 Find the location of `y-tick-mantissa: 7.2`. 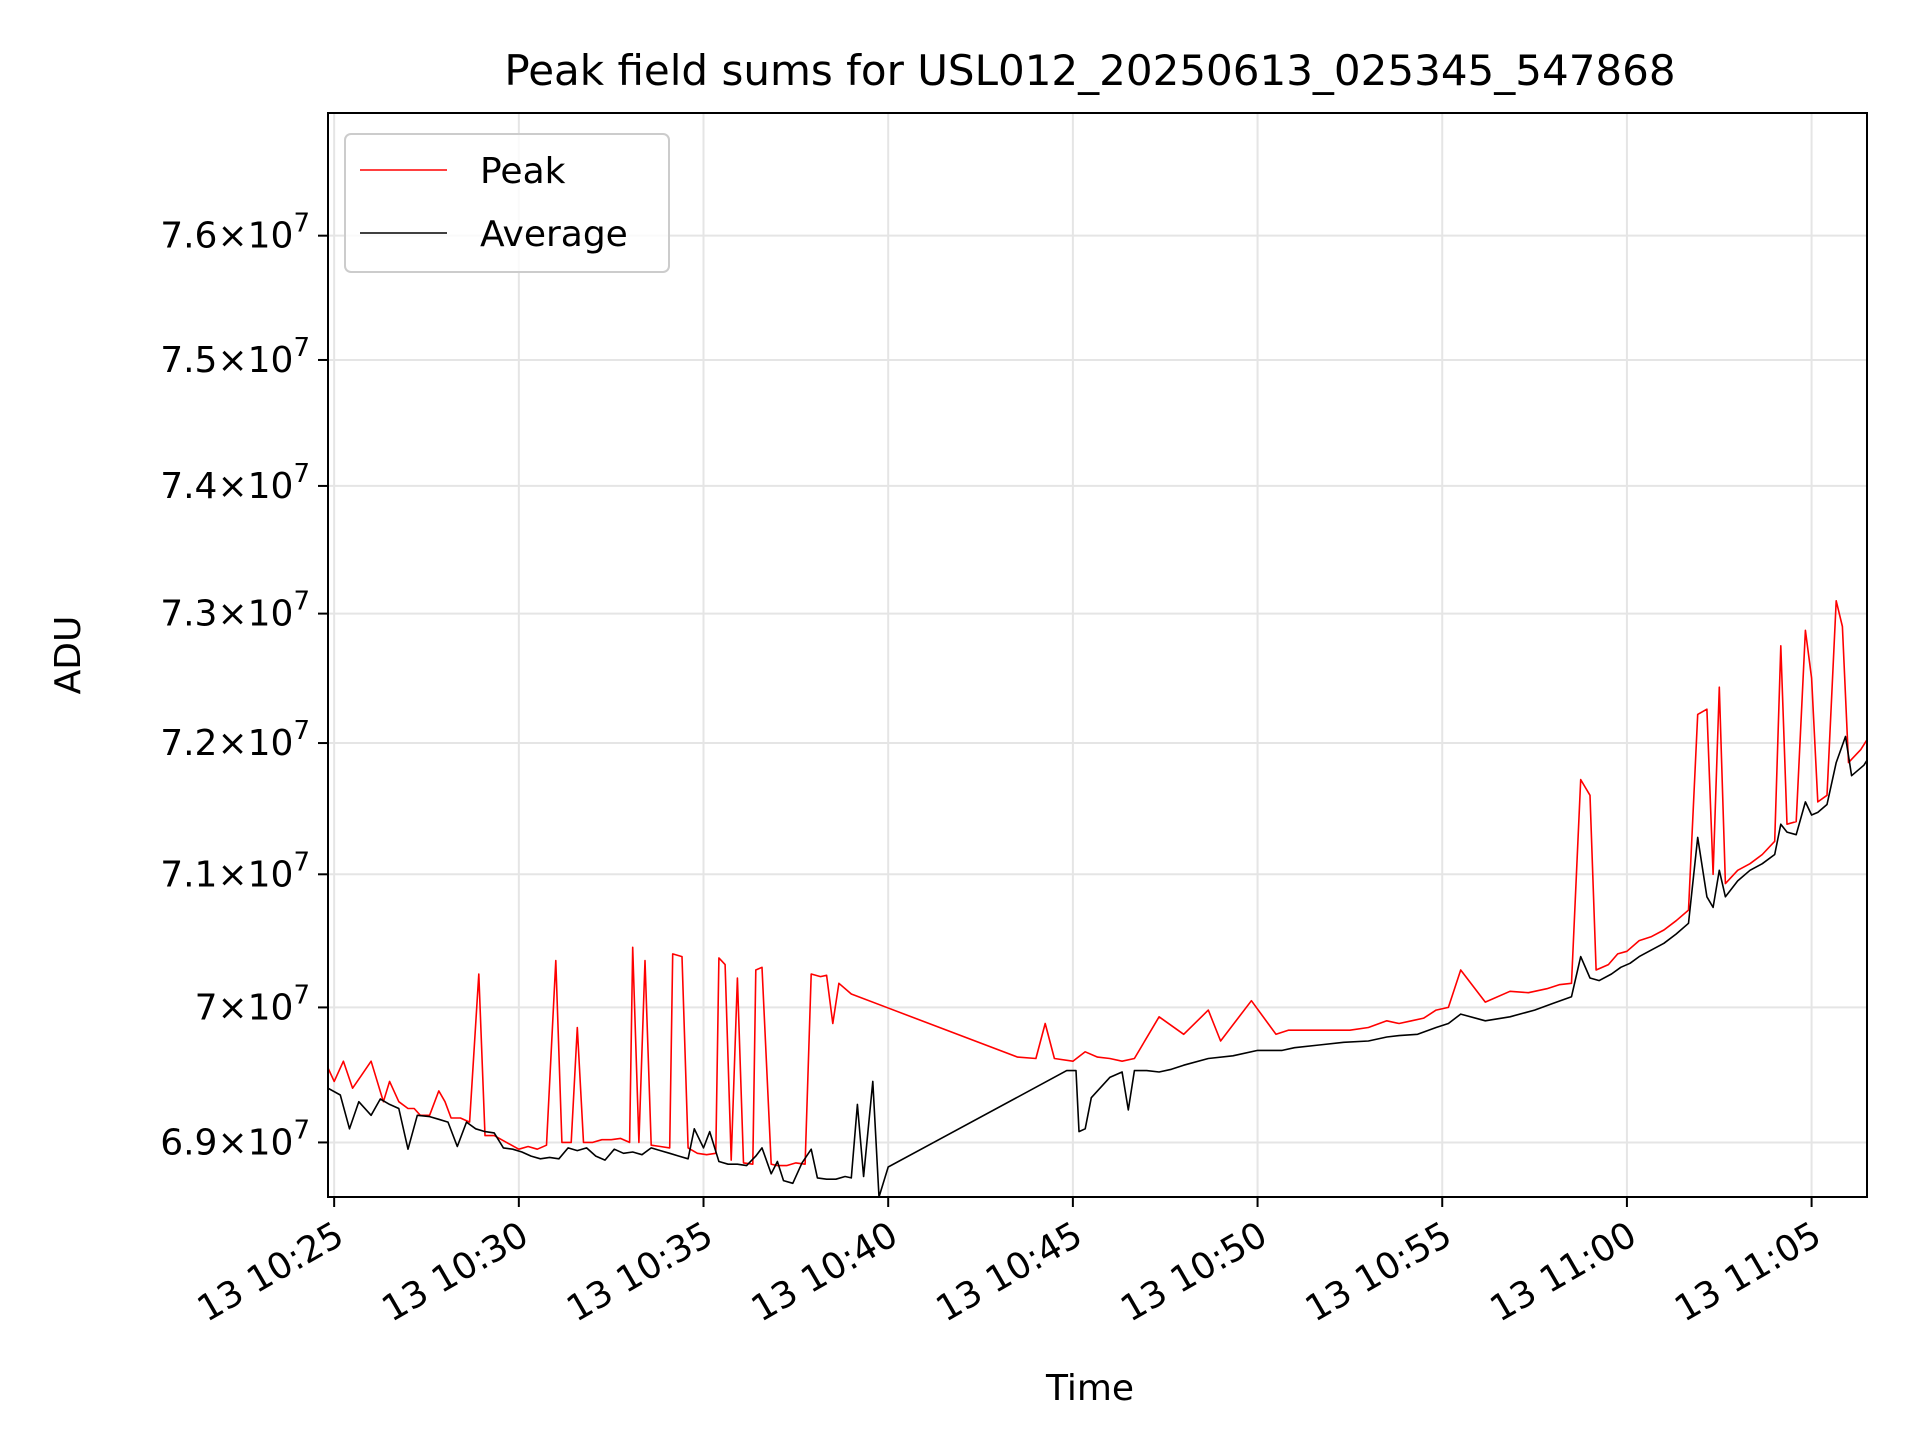

y-tick-mantissa: 7.2 is located at coordinates (188, 743).